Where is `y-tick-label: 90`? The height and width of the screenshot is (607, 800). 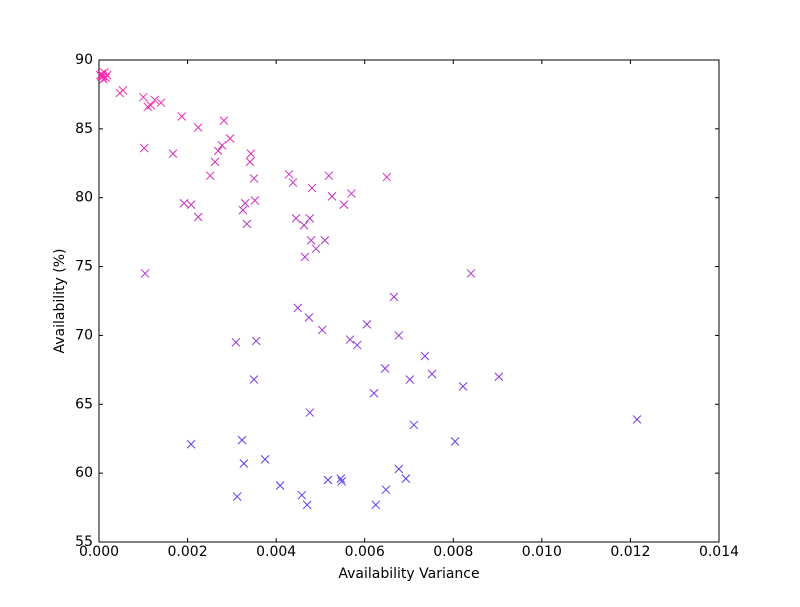 y-tick-label: 90 is located at coordinates (84, 60).